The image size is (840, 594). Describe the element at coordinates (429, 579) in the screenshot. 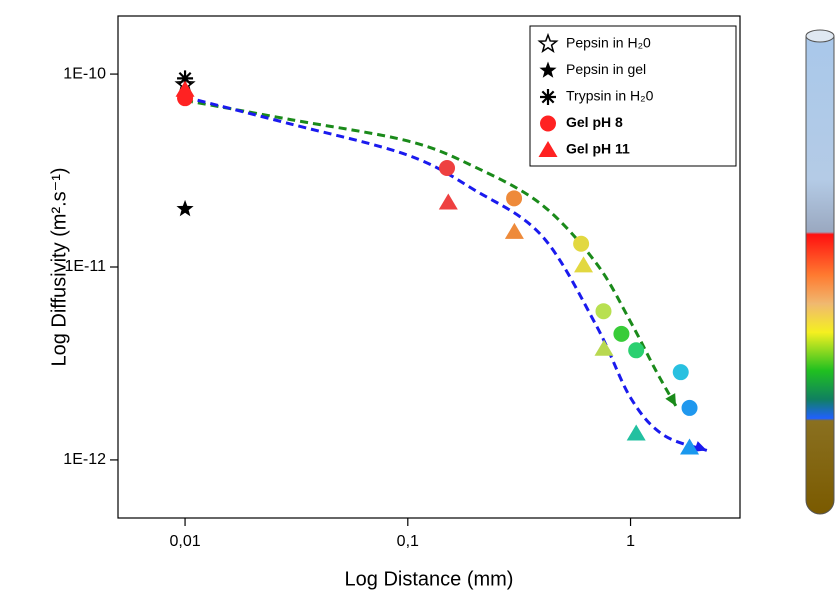

I see `x-axis-title: Log Distance (mm)` at that location.